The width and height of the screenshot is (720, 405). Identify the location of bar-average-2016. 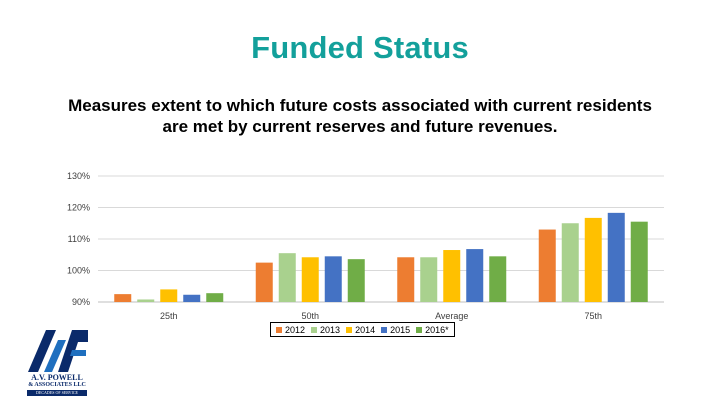
(498, 279).